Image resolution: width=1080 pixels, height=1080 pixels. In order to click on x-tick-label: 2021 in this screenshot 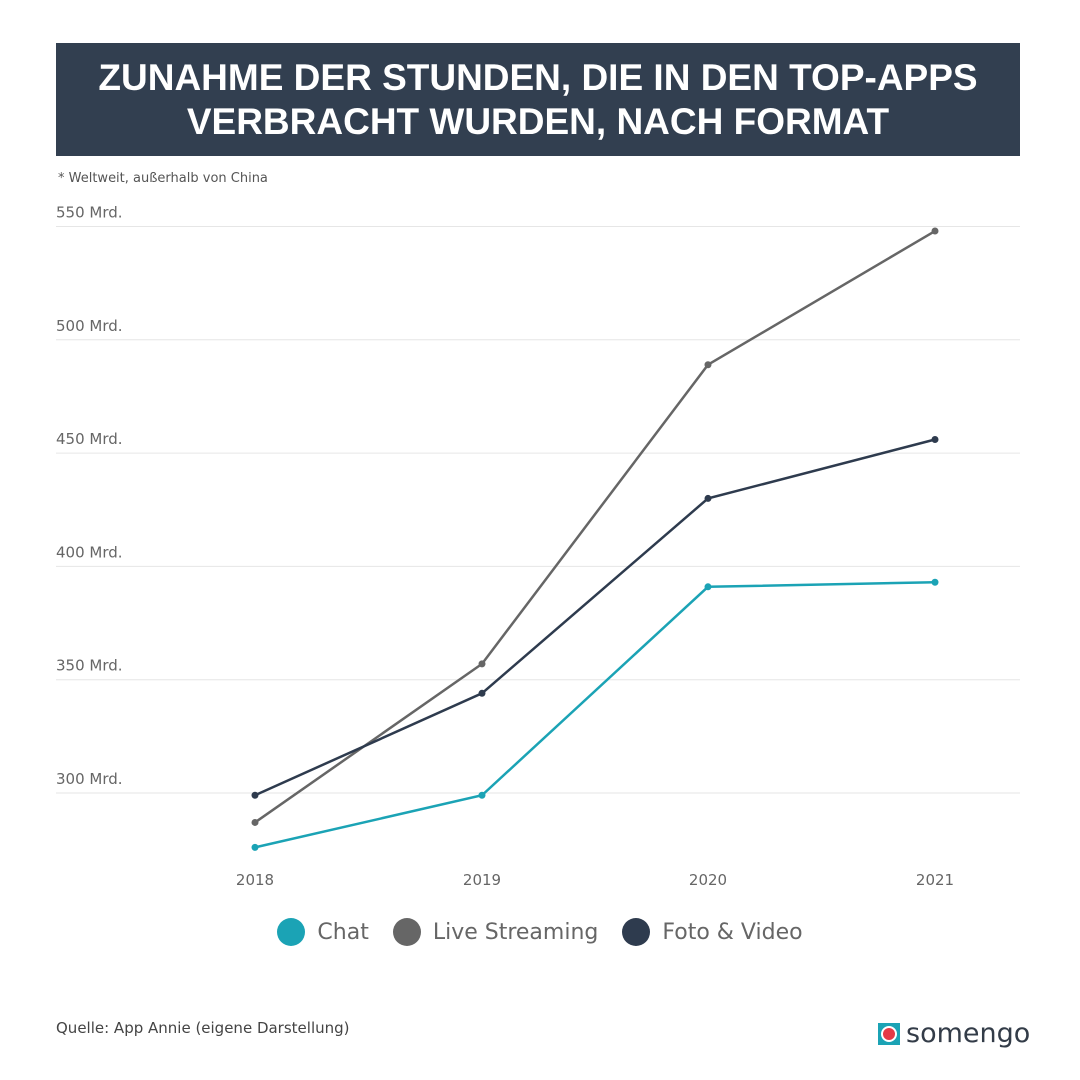, I will do `click(935, 880)`.